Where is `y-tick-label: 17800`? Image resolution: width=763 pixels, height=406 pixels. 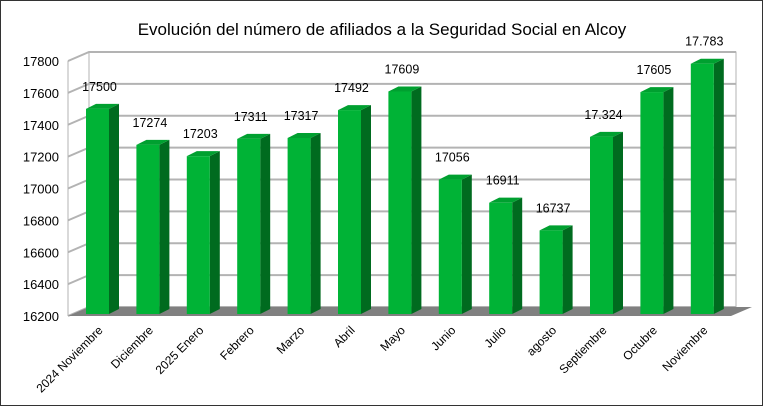 y-tick-label: 17800 is located at coordinates (41, 61).